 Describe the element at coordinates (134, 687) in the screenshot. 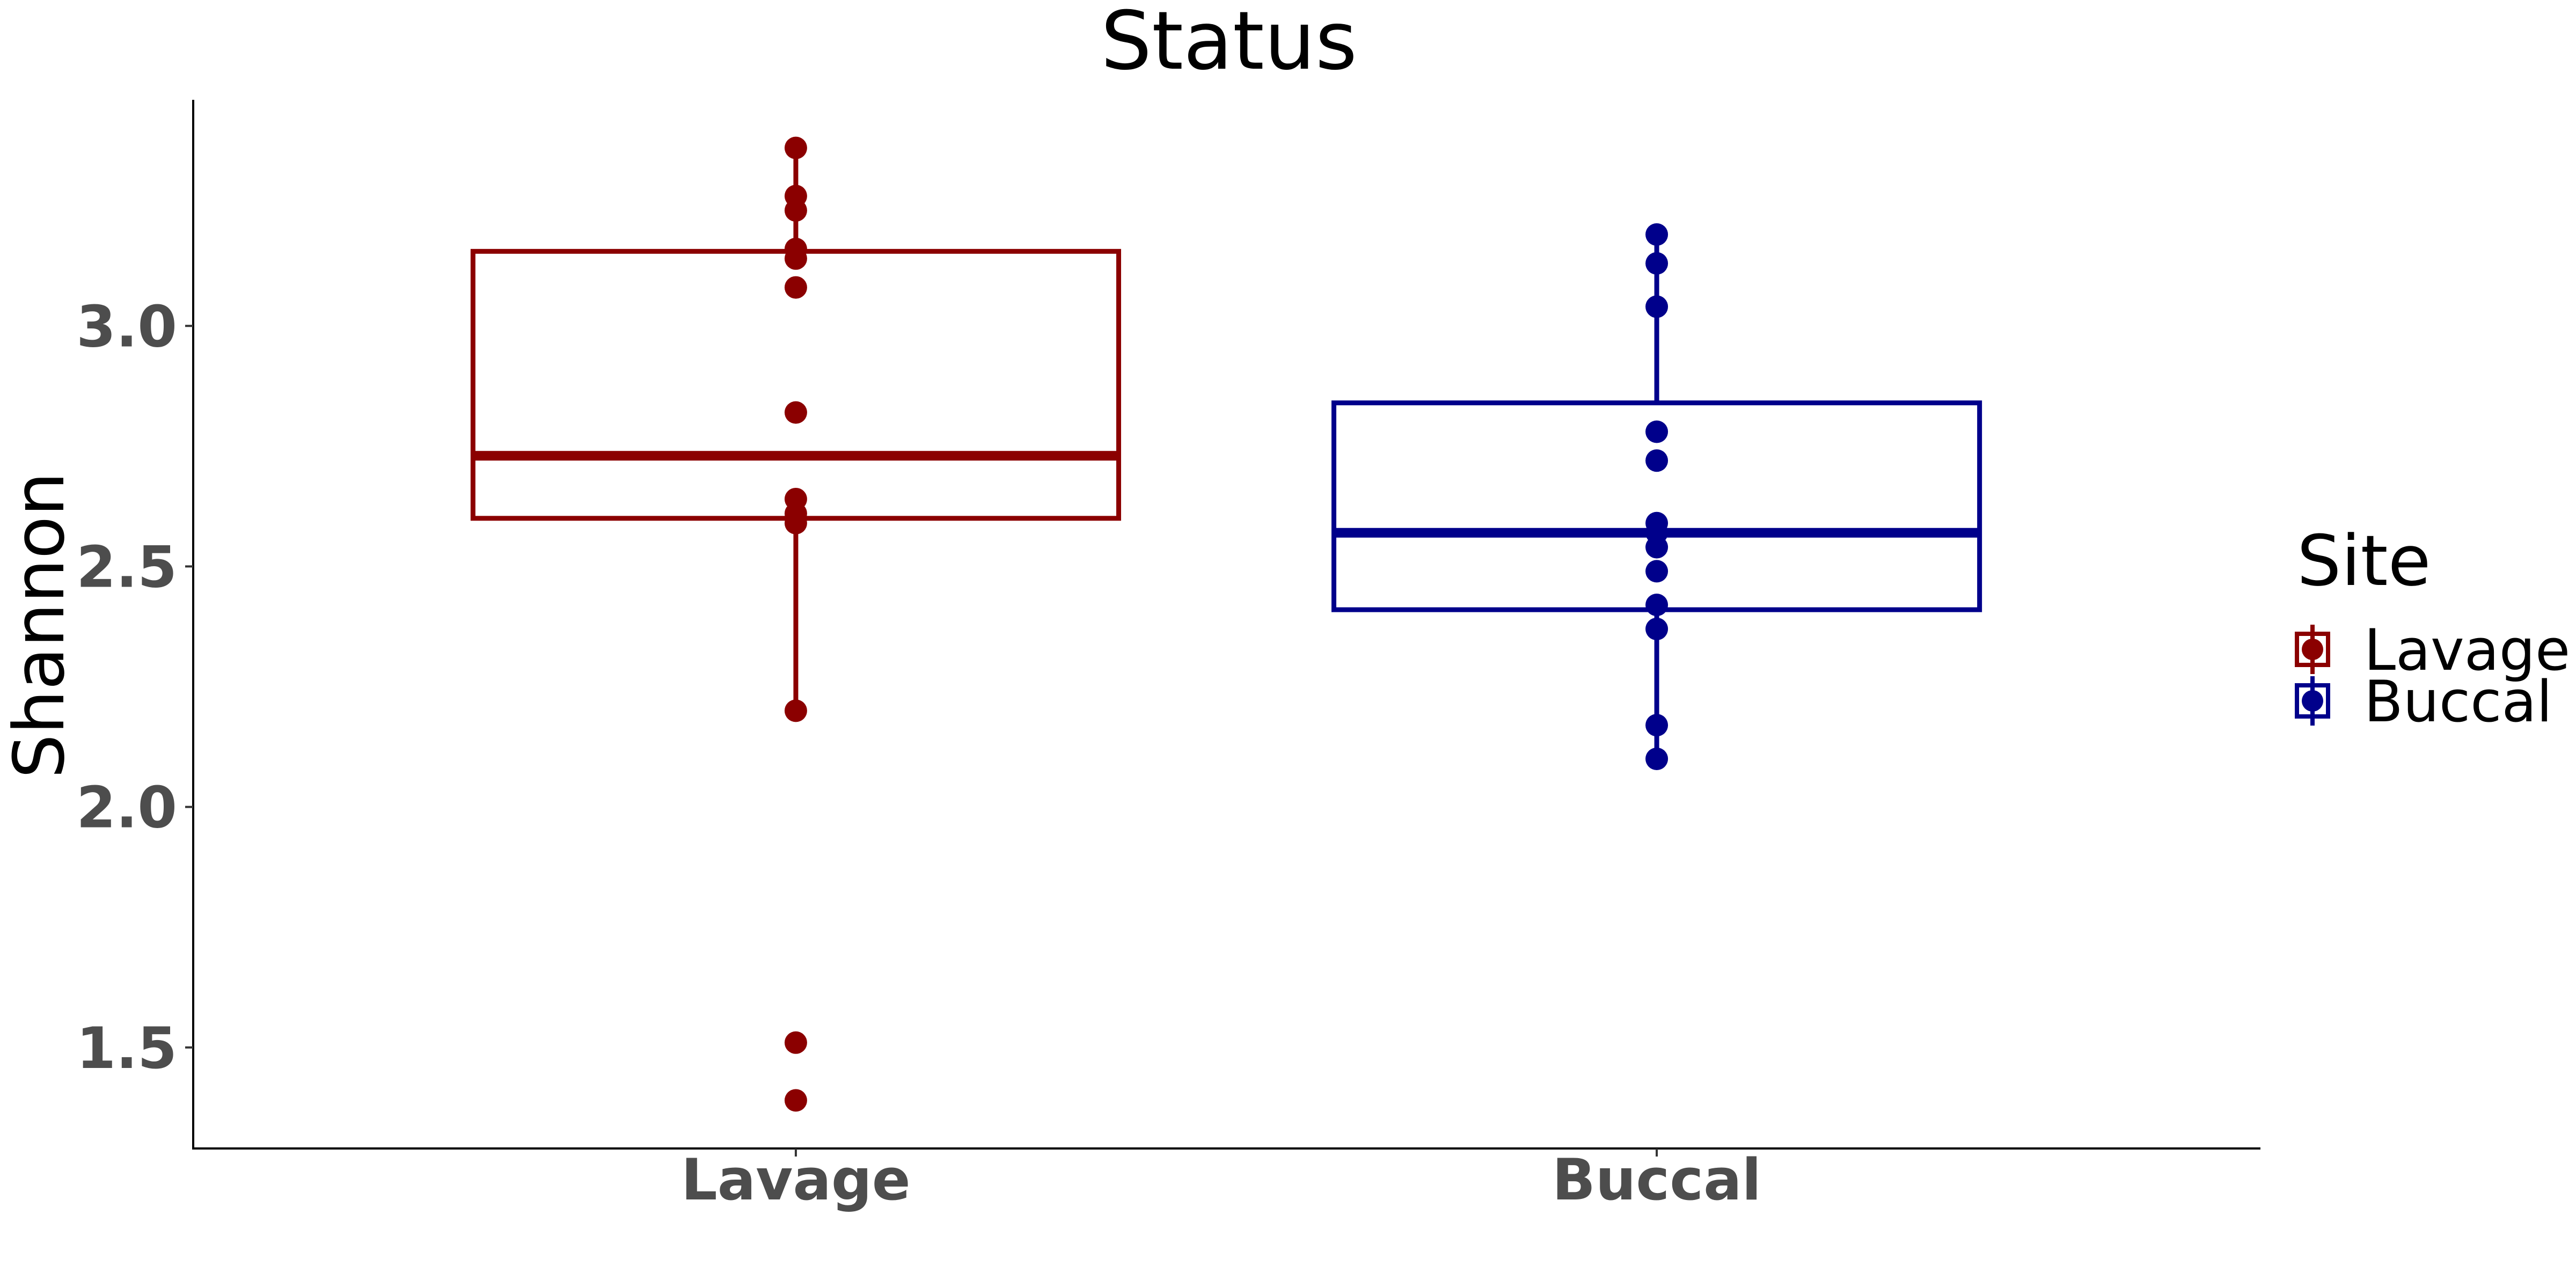

I see `y-axis-ticks: 1.5 2.0 2.5 3.0` at that location.